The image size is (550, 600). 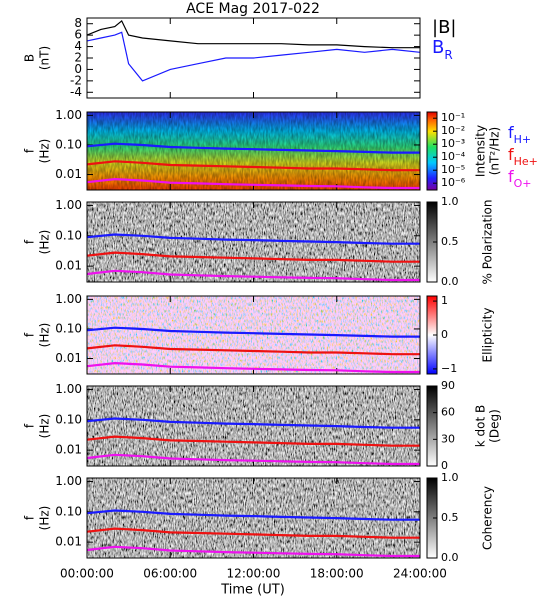 I want to click on colorbar-tick-label: 10⁻⁴, so click(x=453, y=156).